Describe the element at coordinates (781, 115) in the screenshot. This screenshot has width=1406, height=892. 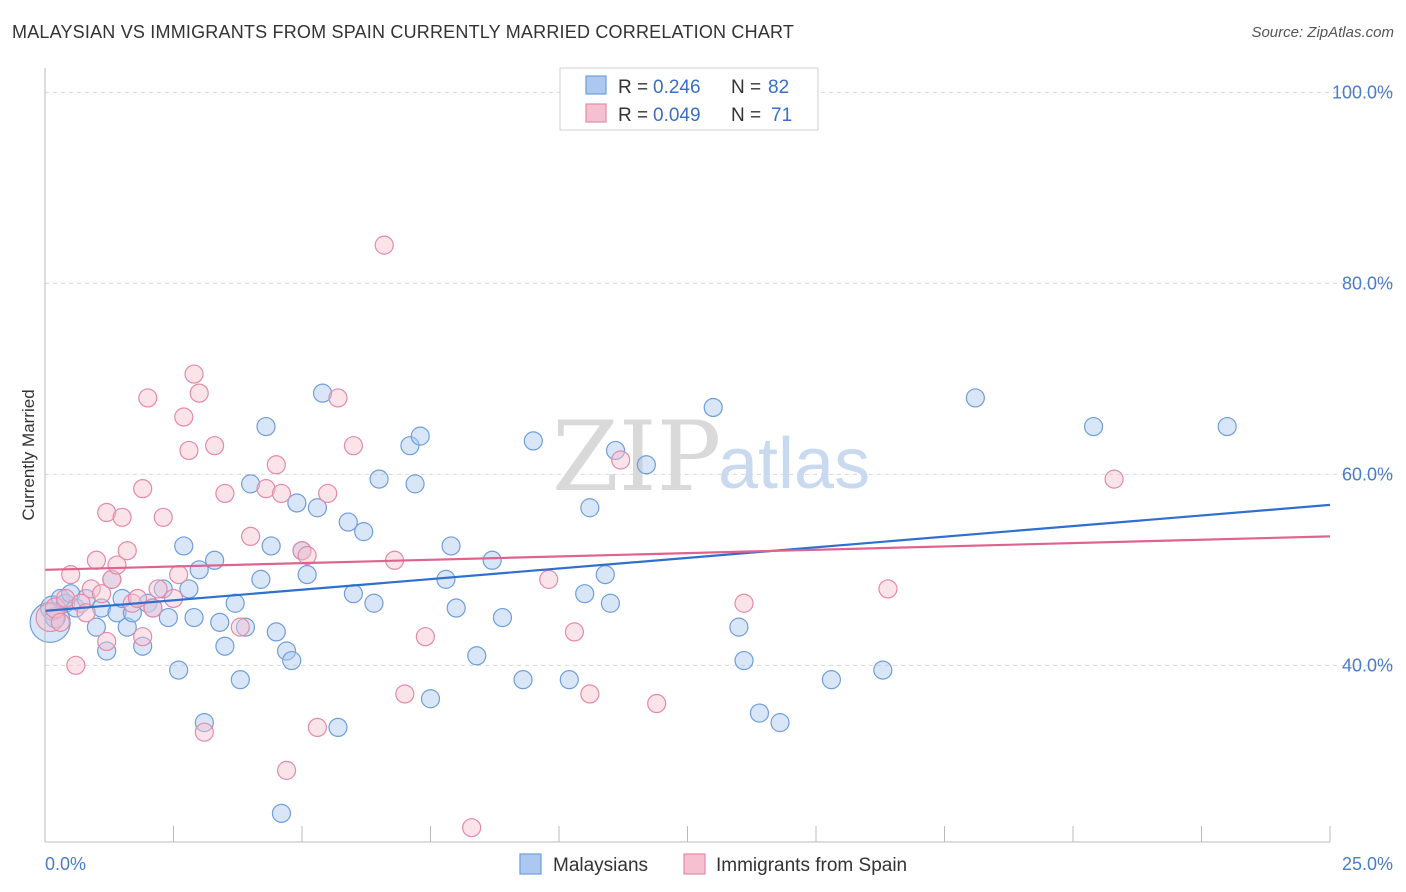
I see `legend-n-value: 71` at that location.